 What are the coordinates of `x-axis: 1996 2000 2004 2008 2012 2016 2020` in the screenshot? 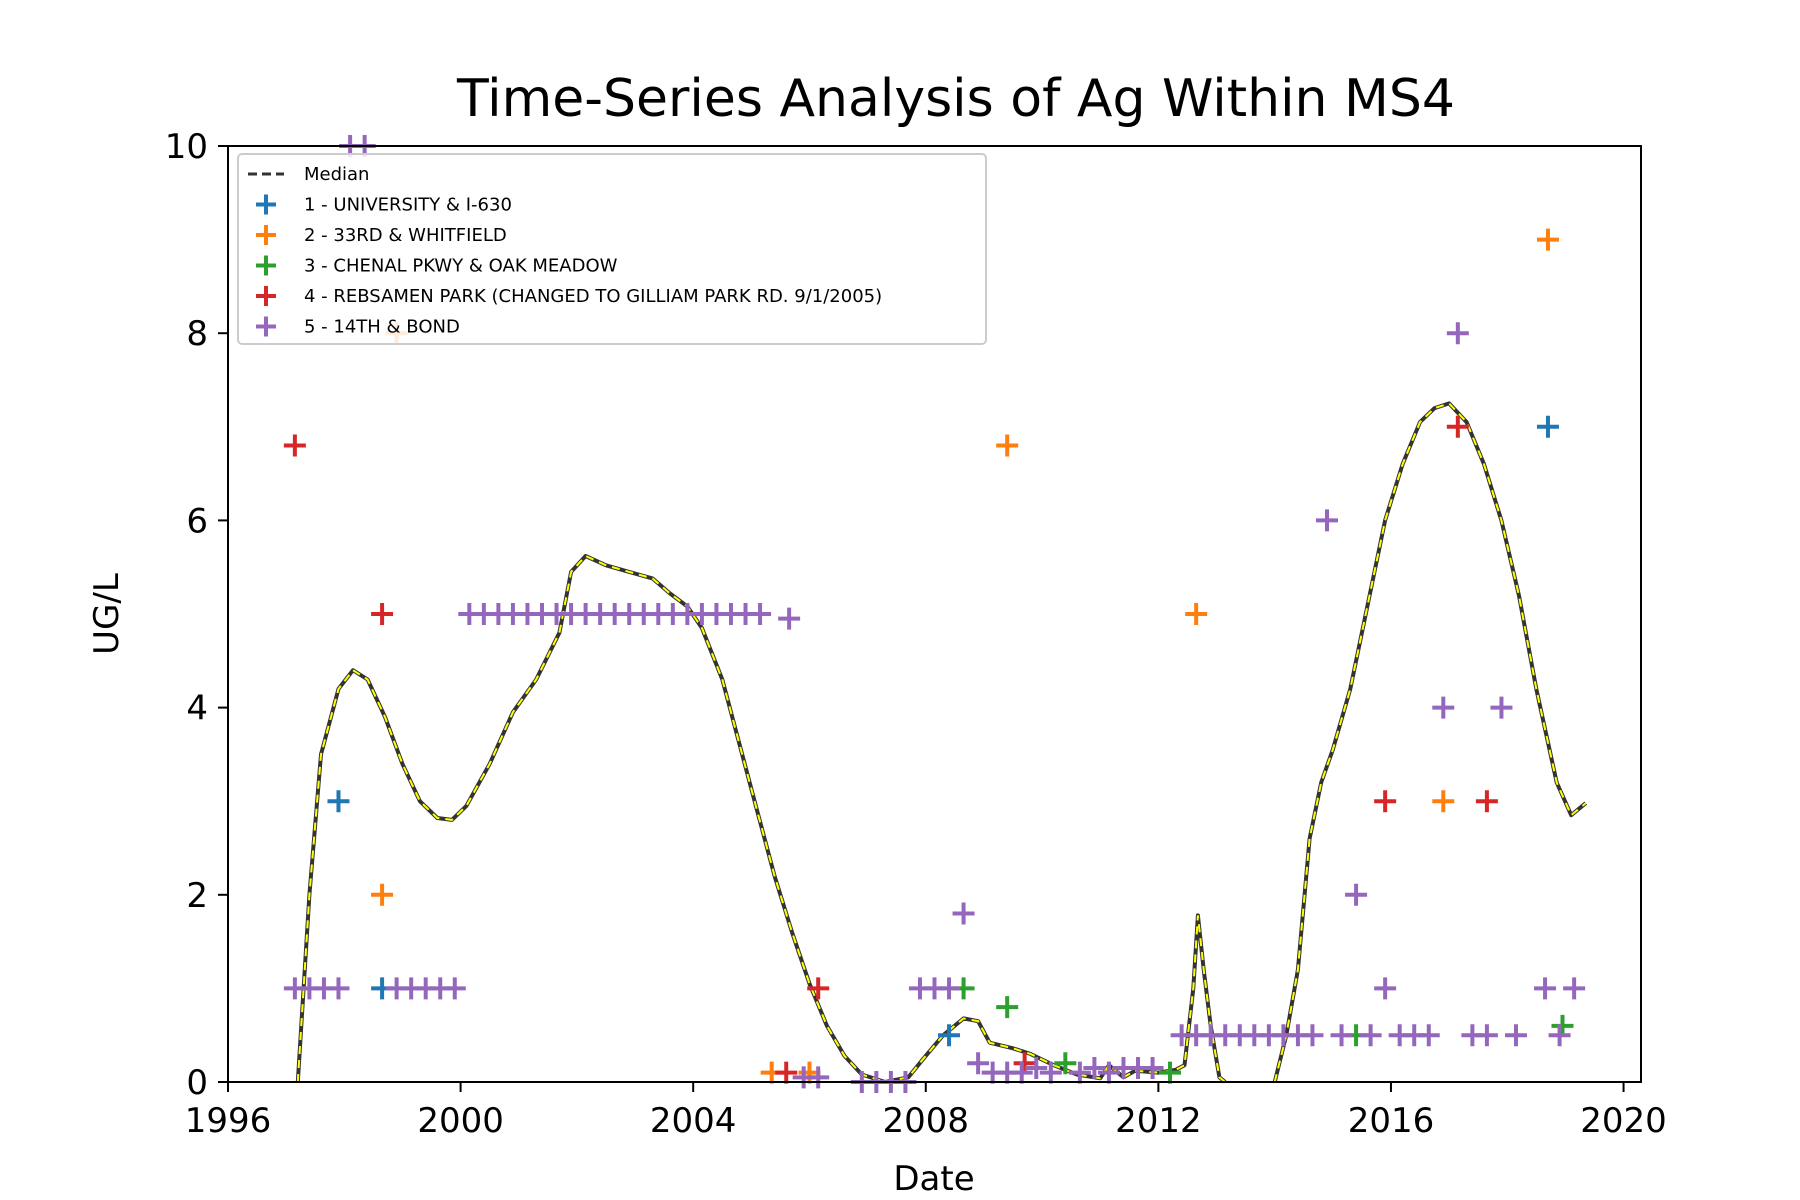 It's located at (926, 1111).